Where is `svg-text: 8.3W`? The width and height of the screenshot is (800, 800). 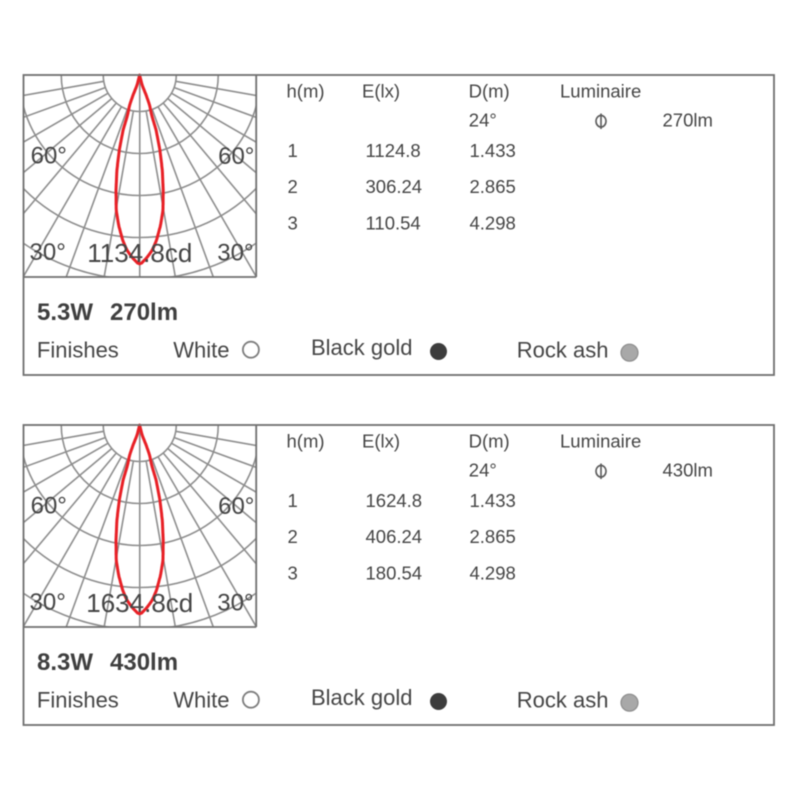
svg-text: 8.3W is located at coordinates (65, 662).